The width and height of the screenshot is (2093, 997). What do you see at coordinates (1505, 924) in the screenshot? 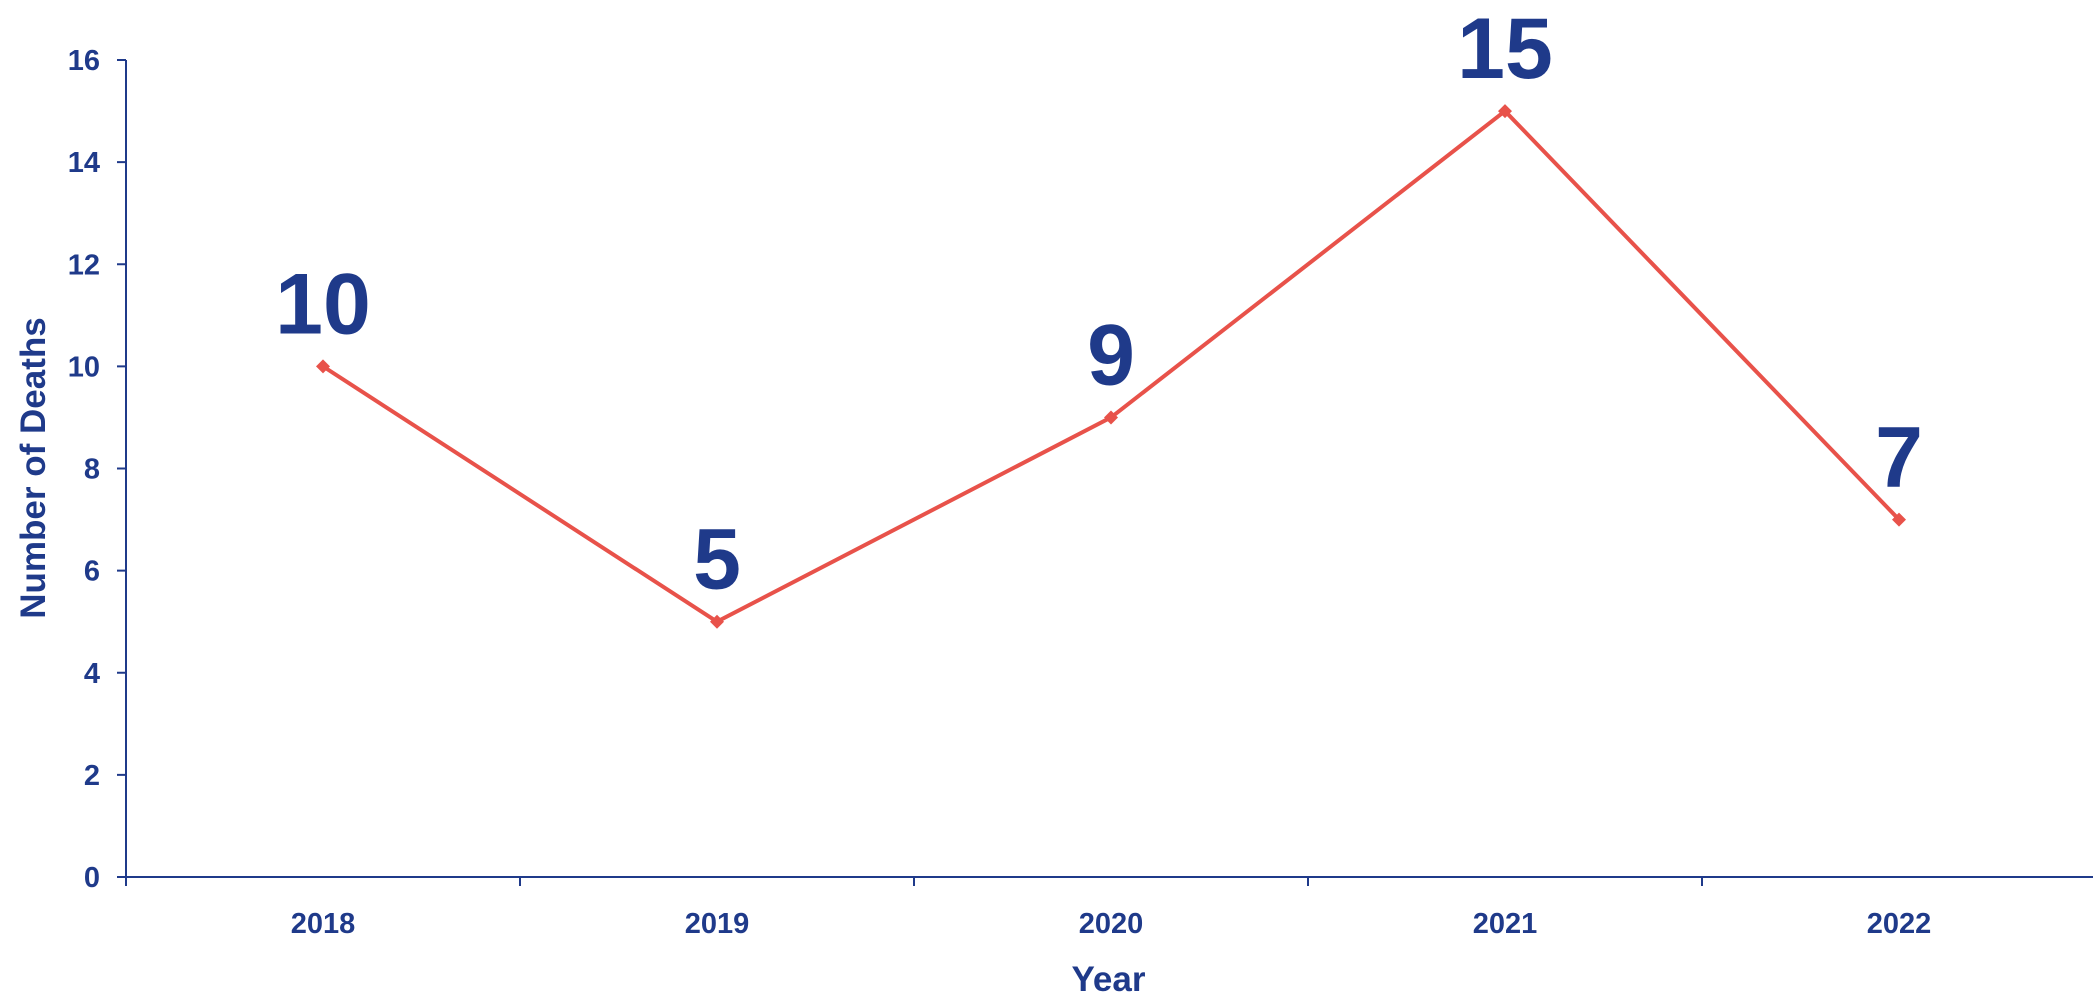
I see `x-tick-label: 2021` at bounding box center [1505, 924].